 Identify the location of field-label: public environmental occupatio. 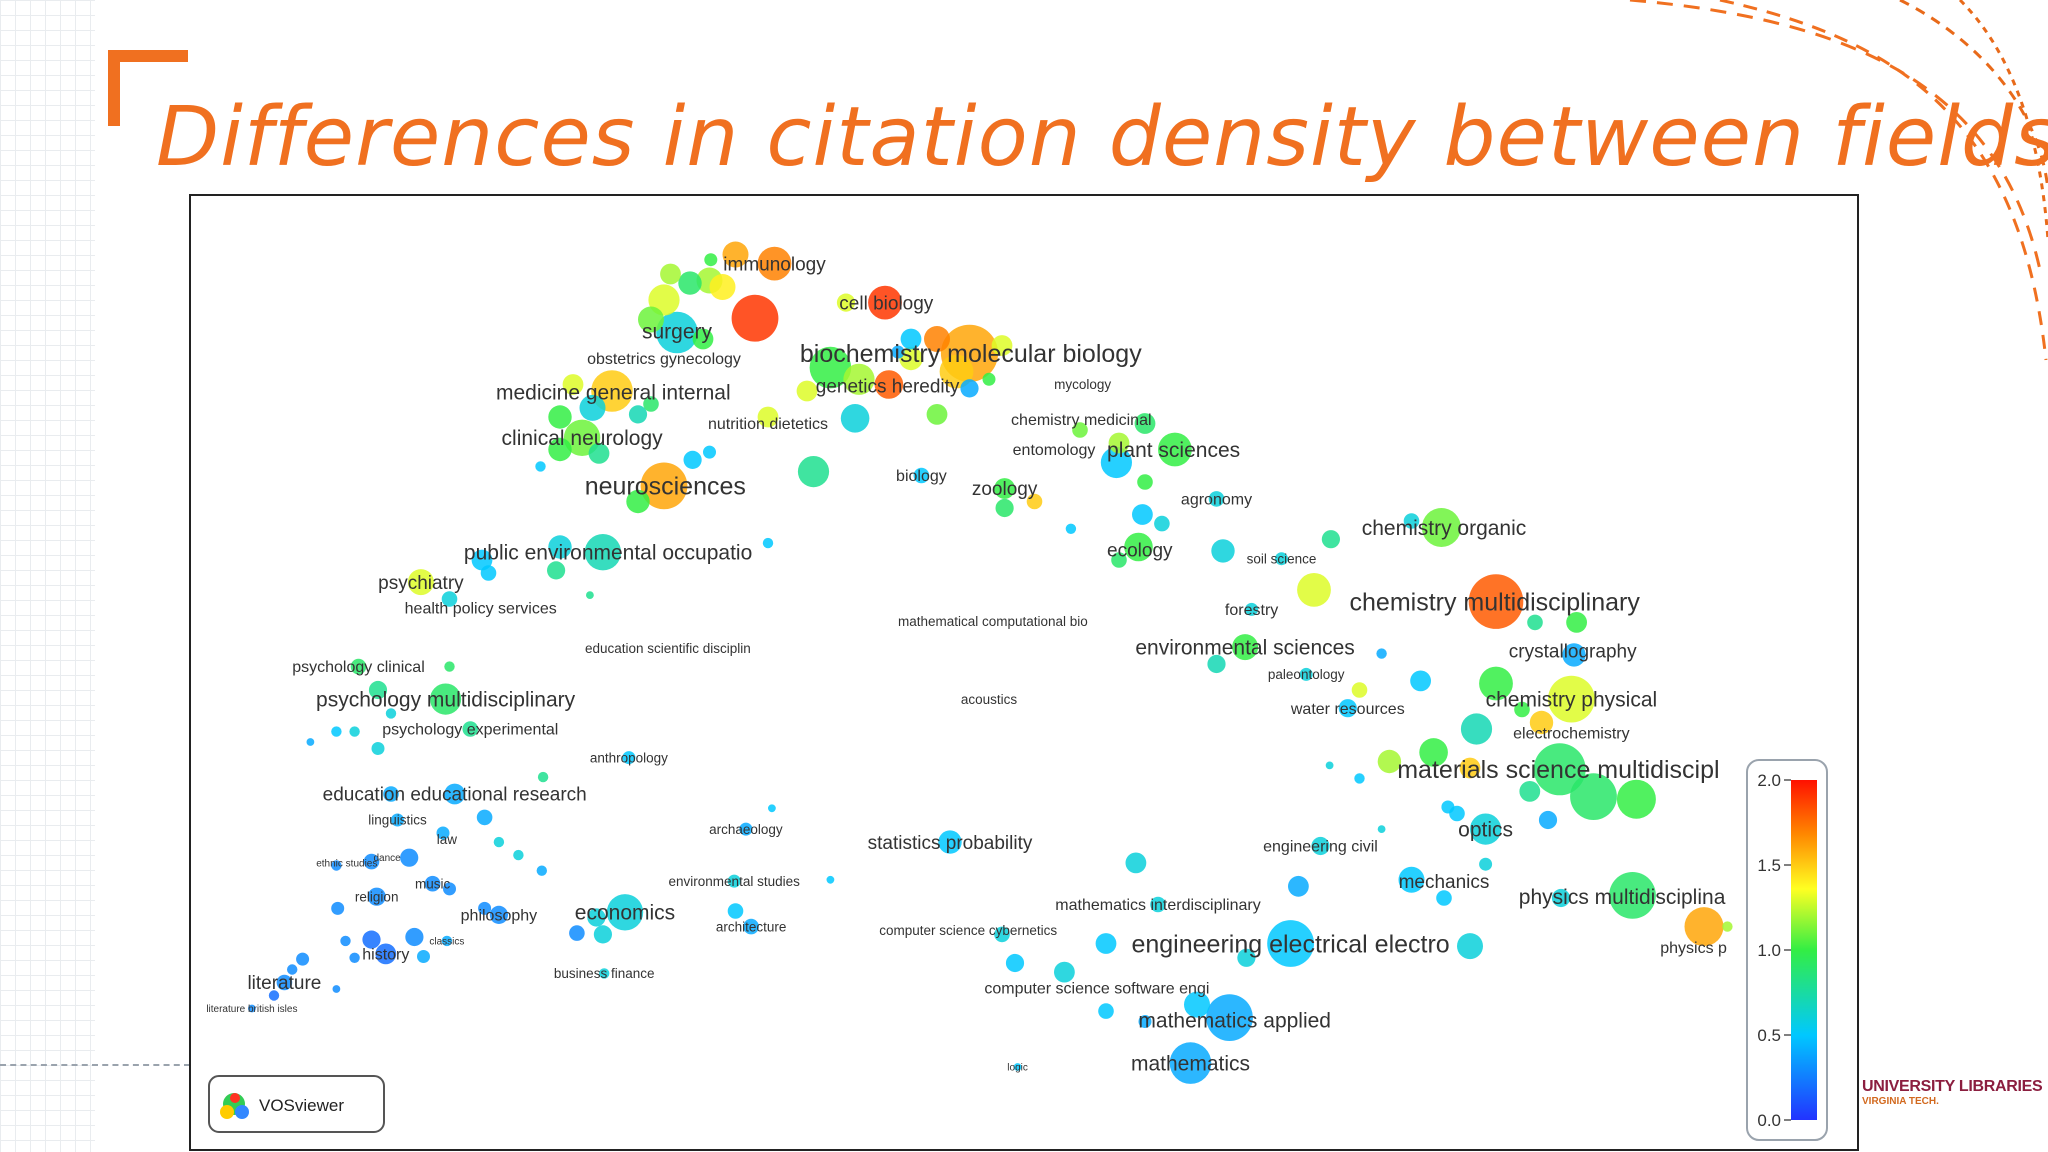
(608, 553).